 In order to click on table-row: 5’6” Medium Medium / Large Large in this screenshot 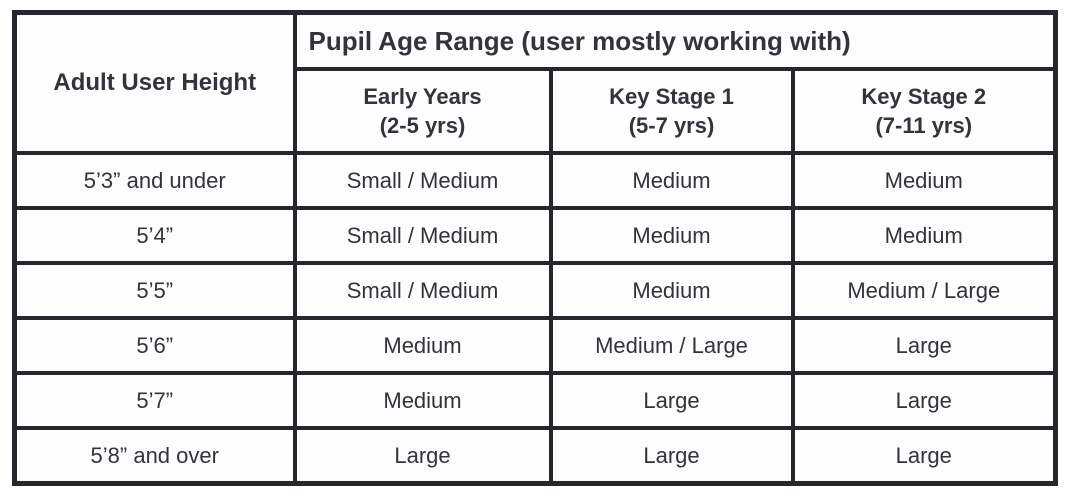, I will do `click(535, 345)`.